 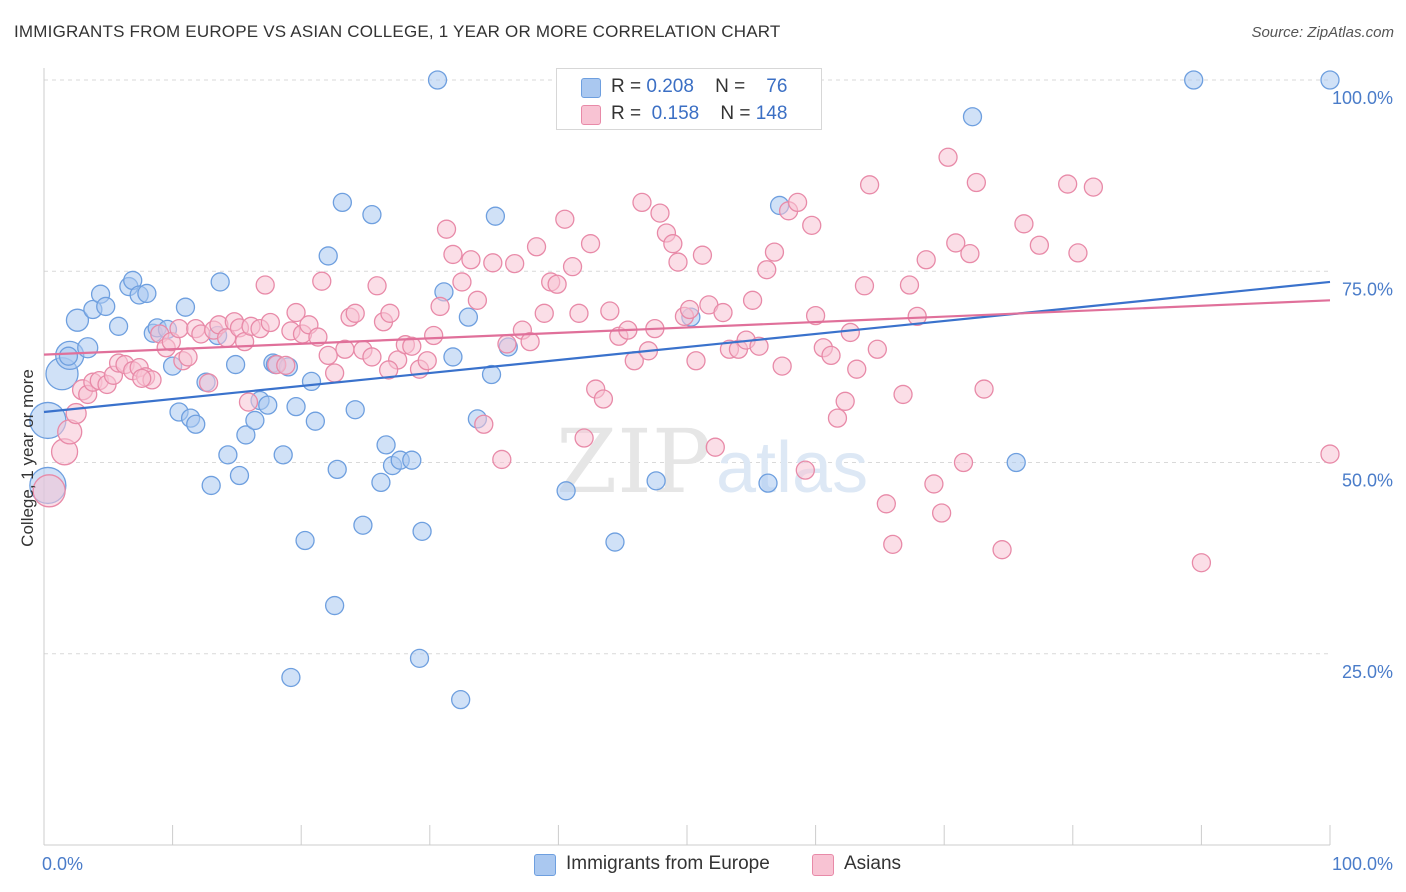 I want to click on watermark-atlas: atlas, so click(x=792, y=468).